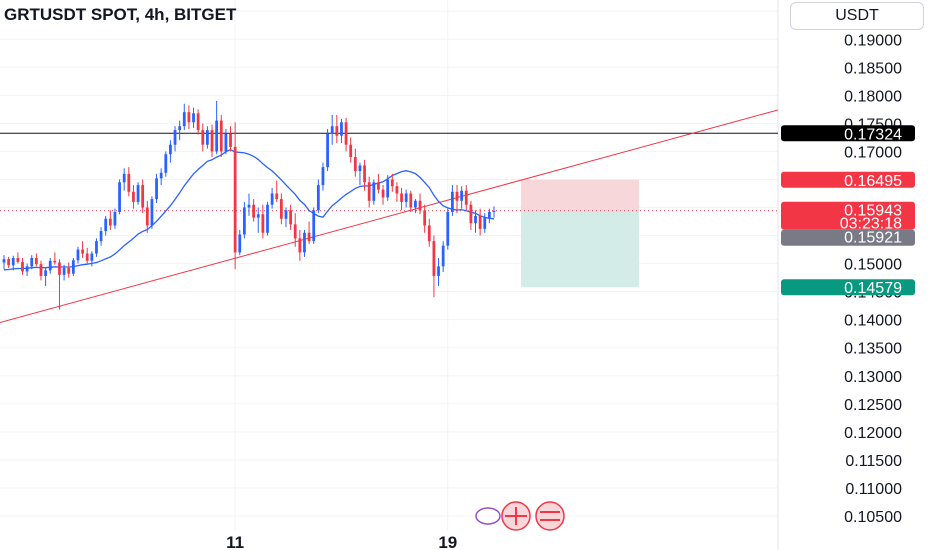 Image resolution: width=932 pixels, height=550 pixels. Describe the element at coordinates (873, 405) in the screenshot. I see `price-tick-label: 0.12500` at that location.